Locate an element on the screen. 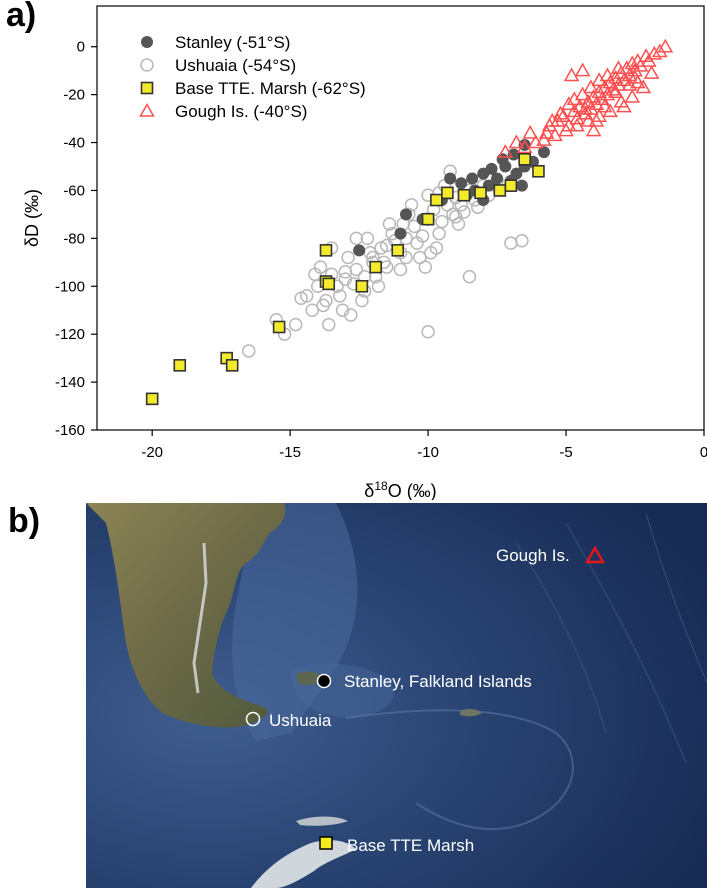 This screenshot has height=888, width=707. y-tick-label: -140 is located at coordinates (70, 382).